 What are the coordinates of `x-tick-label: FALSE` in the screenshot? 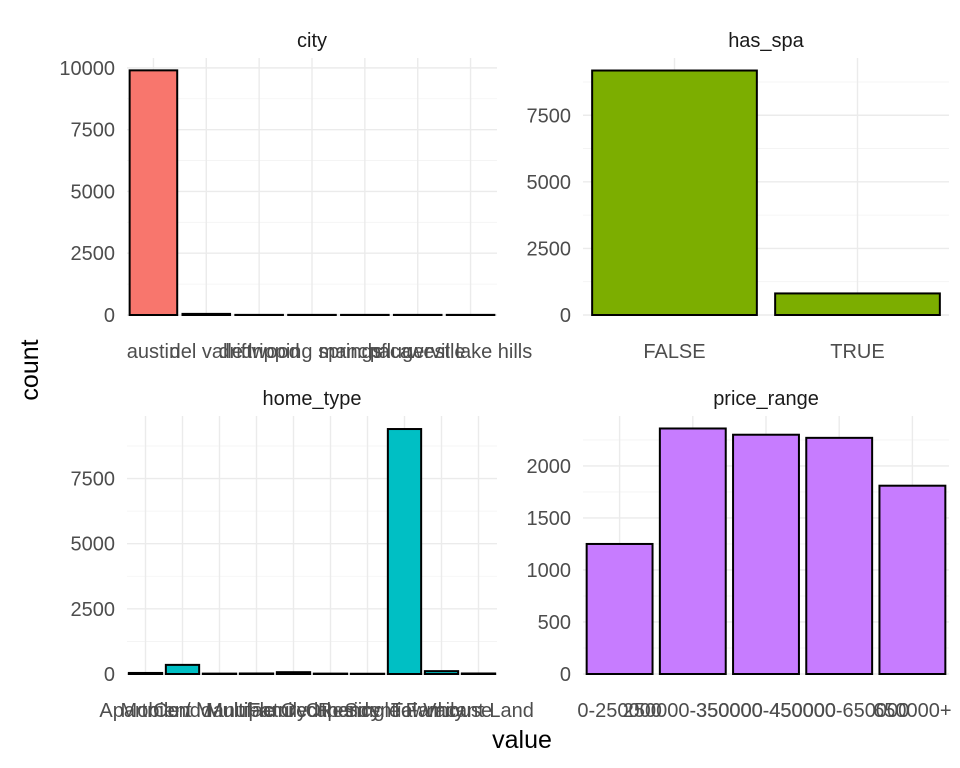 It's located at (674, 352).